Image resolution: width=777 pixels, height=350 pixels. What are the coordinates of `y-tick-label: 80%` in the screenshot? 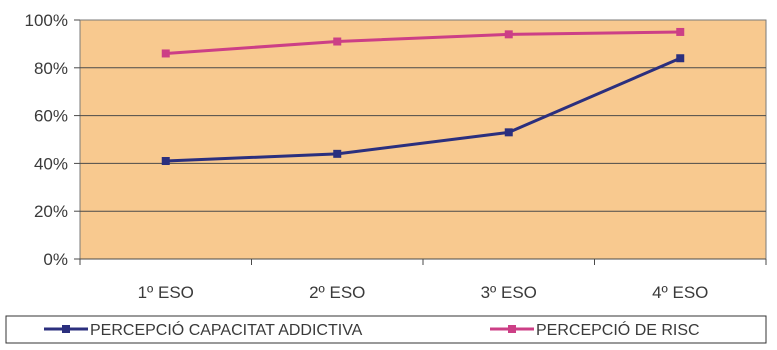 It's located at (51, 68).